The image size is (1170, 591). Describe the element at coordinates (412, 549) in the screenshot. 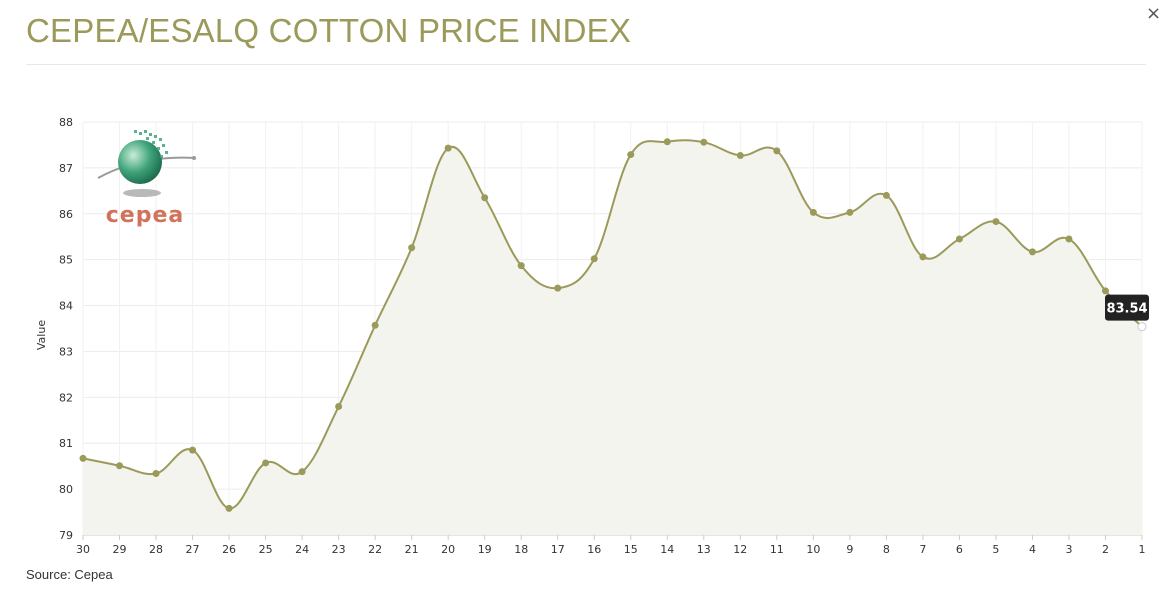

I see `x-tick-label: 21` at that location.